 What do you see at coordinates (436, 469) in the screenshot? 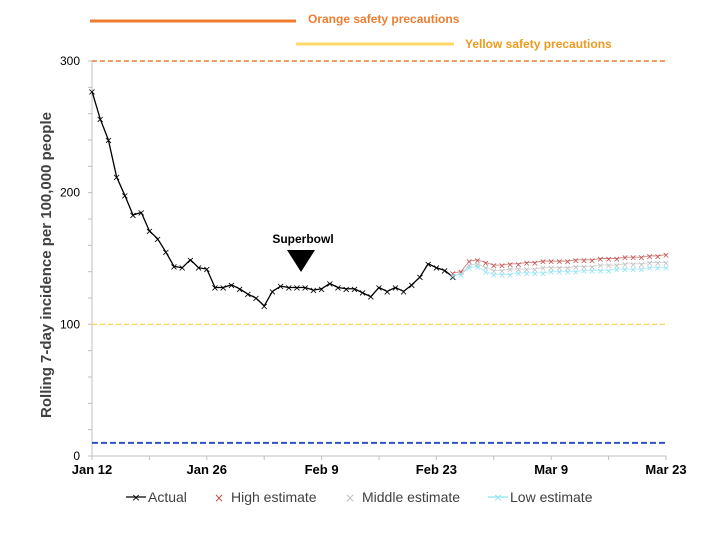
I see `x-tick-label: Feb 23` at bounding box center [436, 469].